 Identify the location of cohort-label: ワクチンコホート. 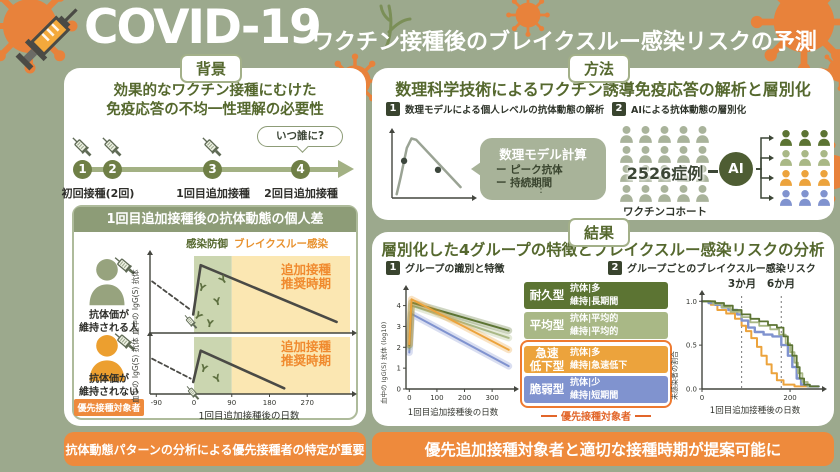
(665, 212).